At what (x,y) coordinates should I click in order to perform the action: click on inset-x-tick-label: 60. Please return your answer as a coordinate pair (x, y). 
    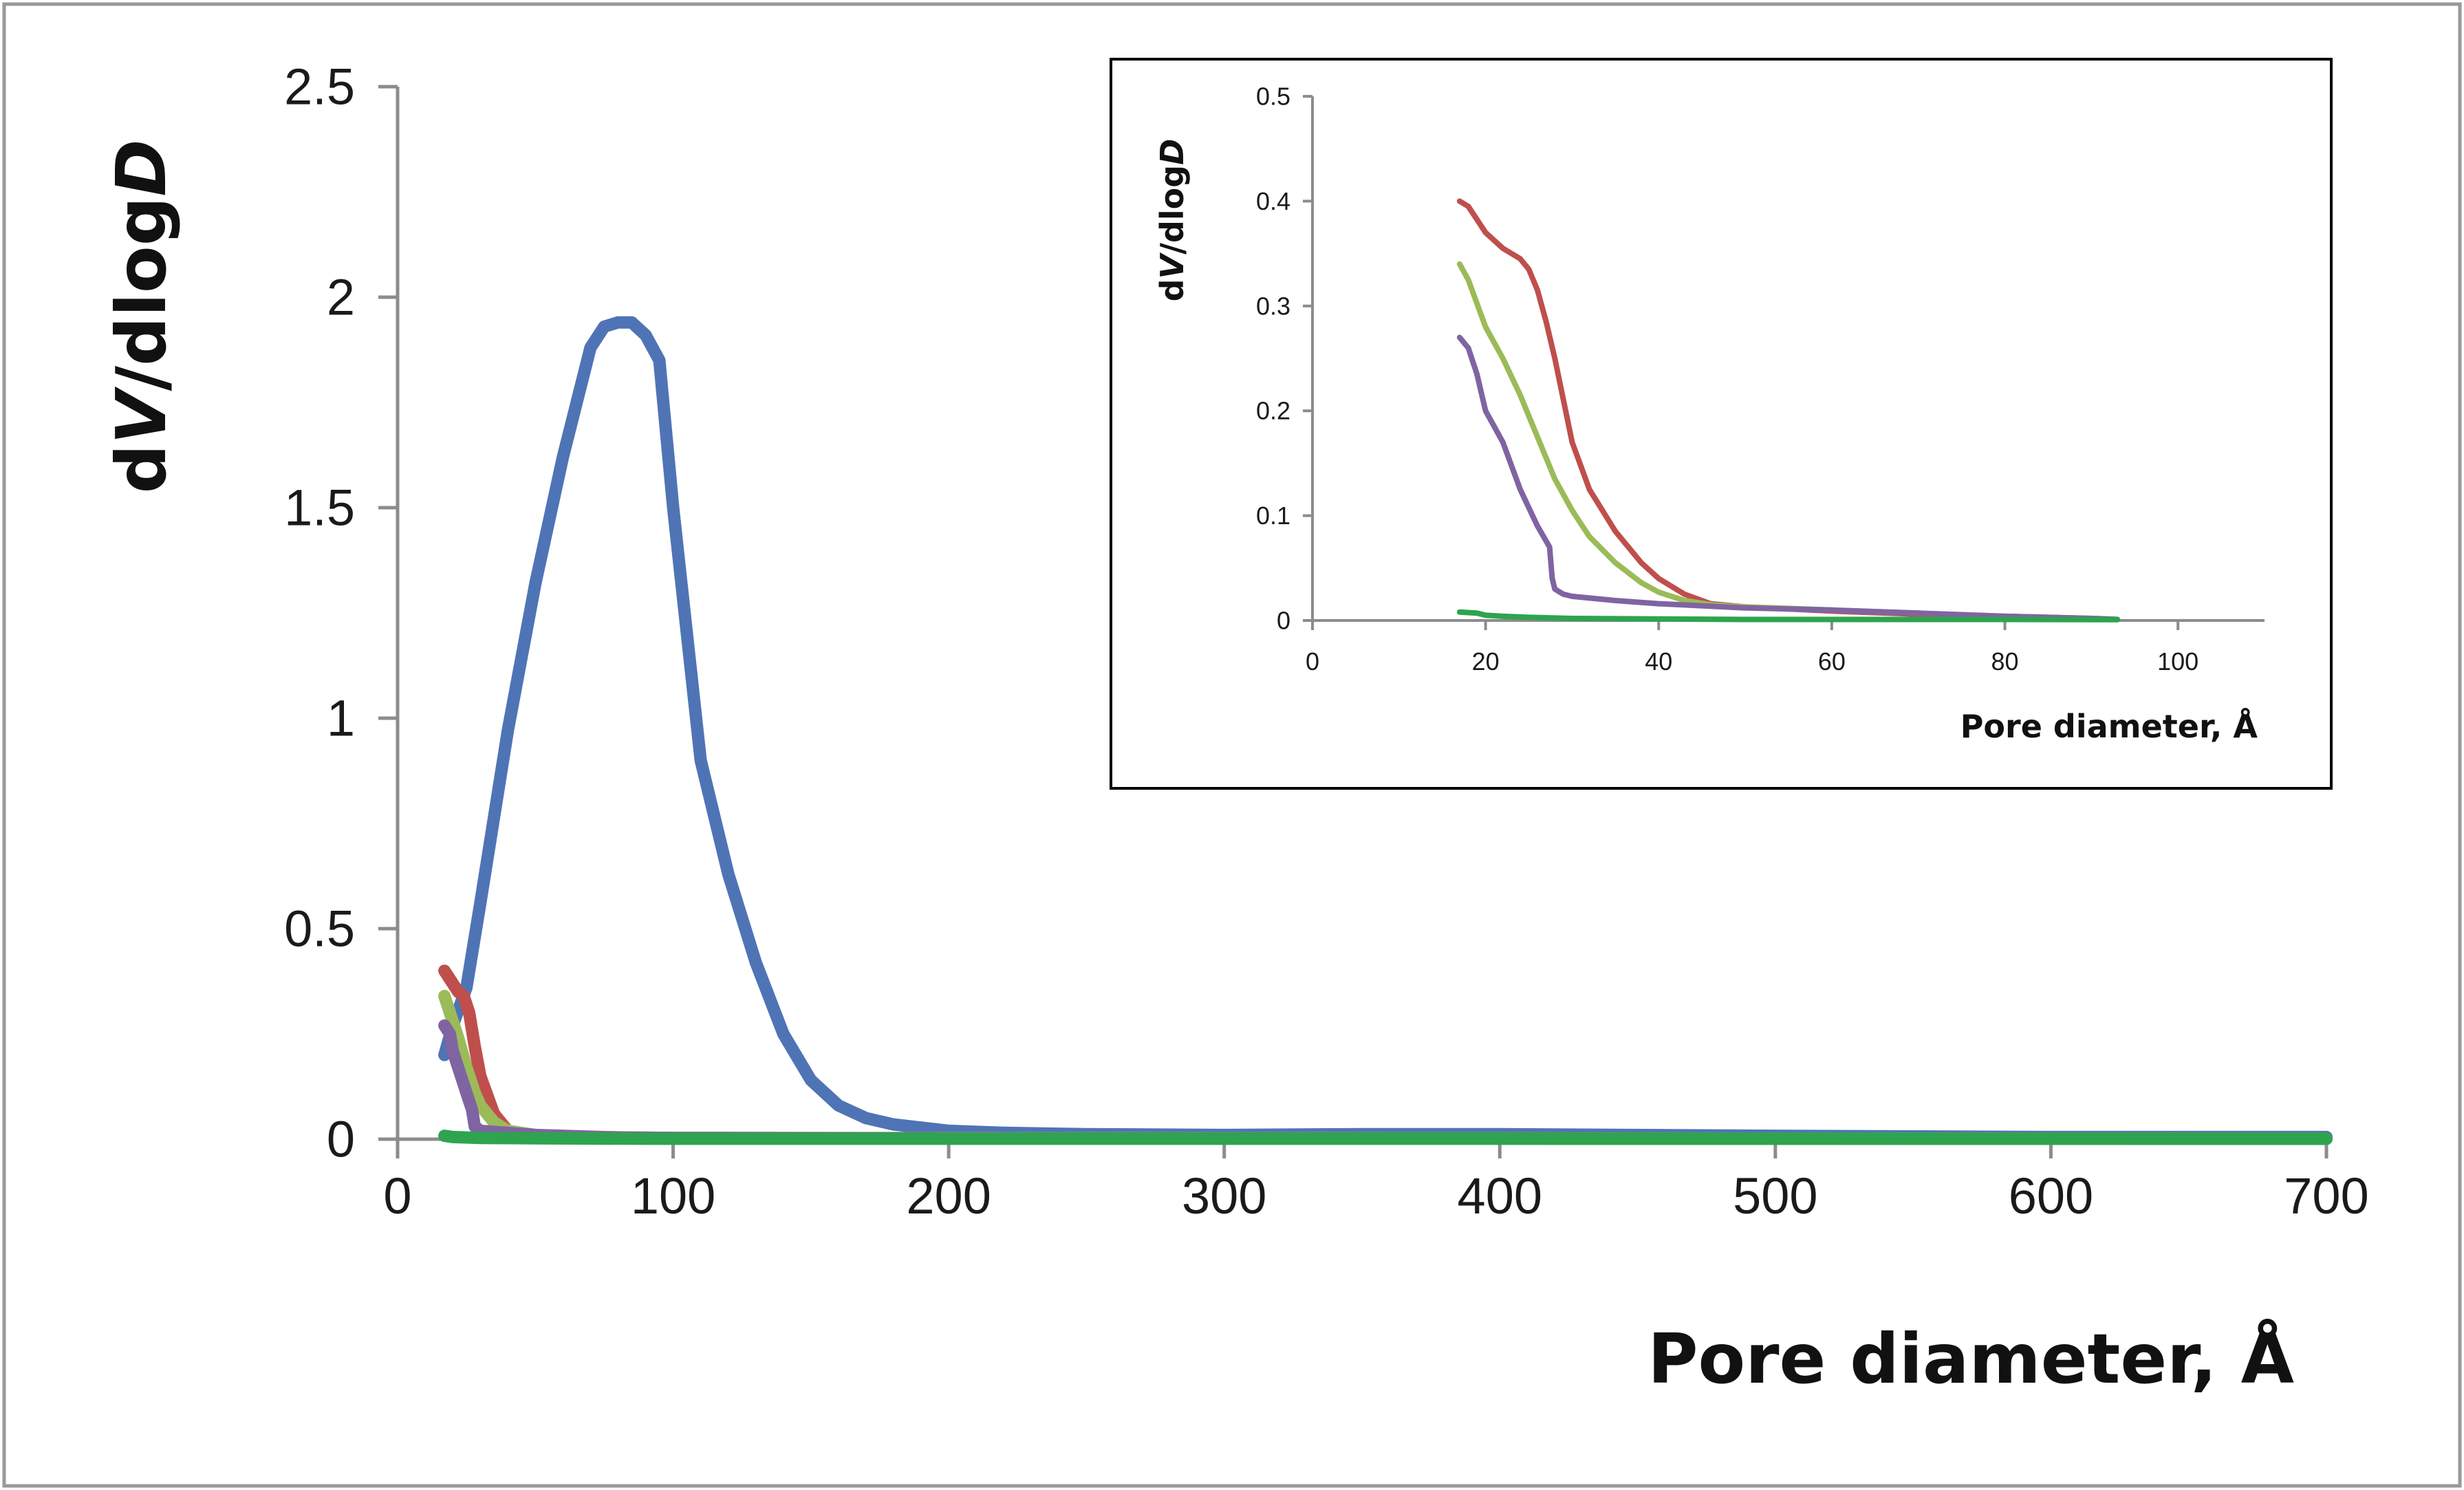
    Looking at the image, I should click on (1832, 661).